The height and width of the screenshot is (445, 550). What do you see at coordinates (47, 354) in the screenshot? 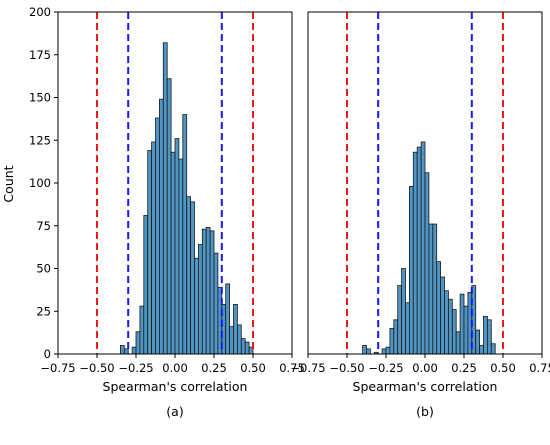
I see `y-tick-label: 0` at bounding box center [47, 354].